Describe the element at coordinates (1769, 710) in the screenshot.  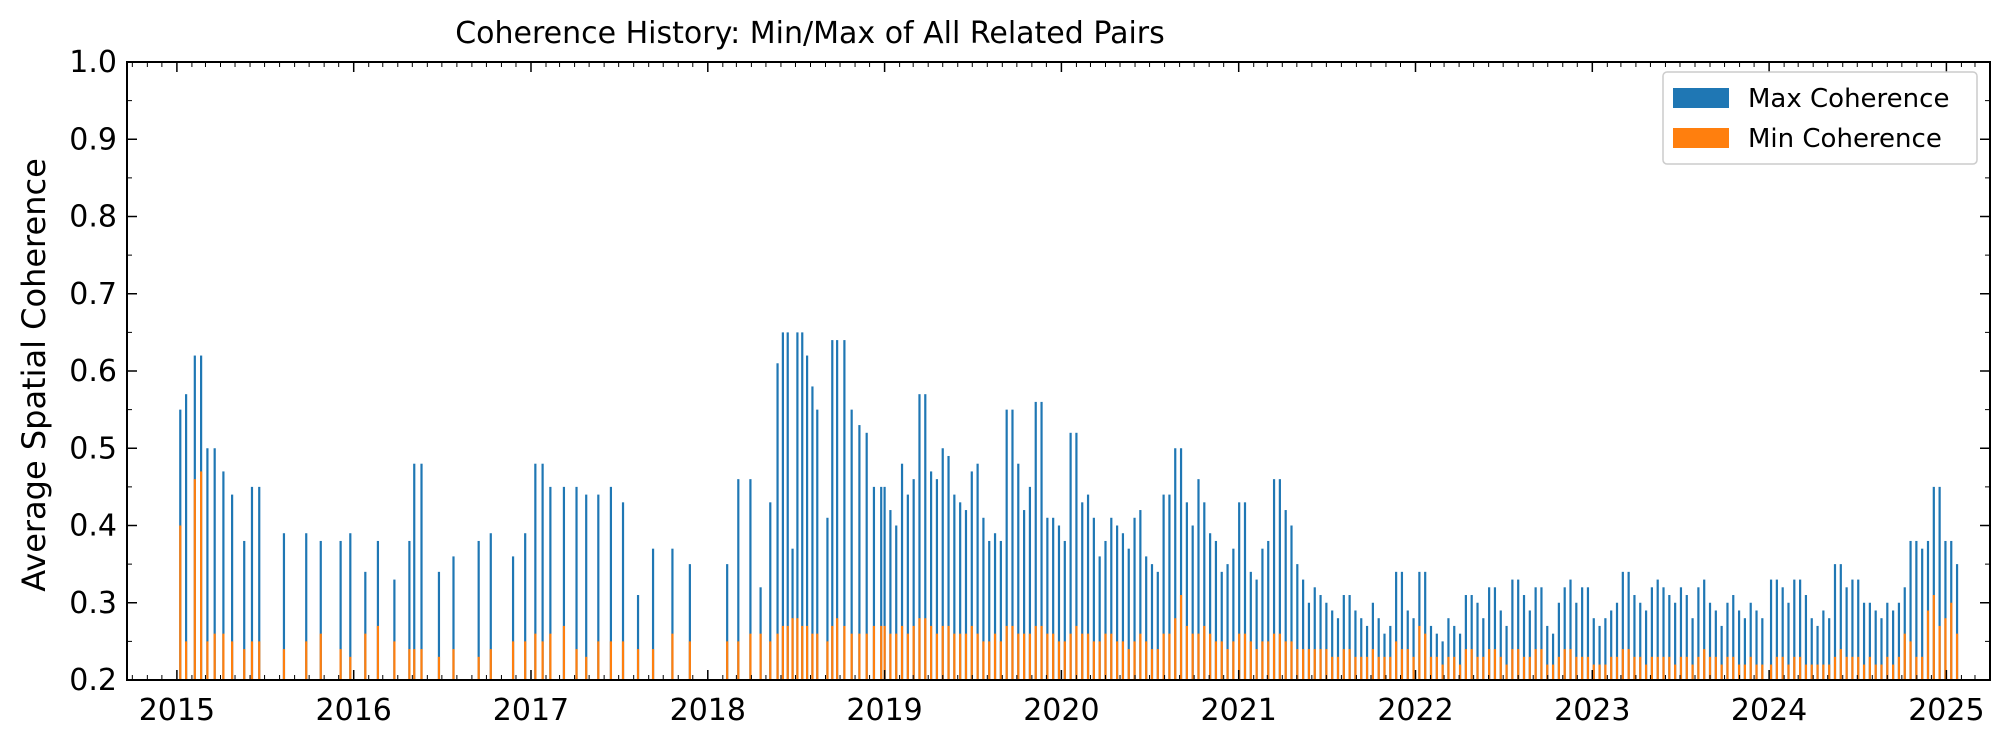
I see `x-tick-label: 2024` at that location.